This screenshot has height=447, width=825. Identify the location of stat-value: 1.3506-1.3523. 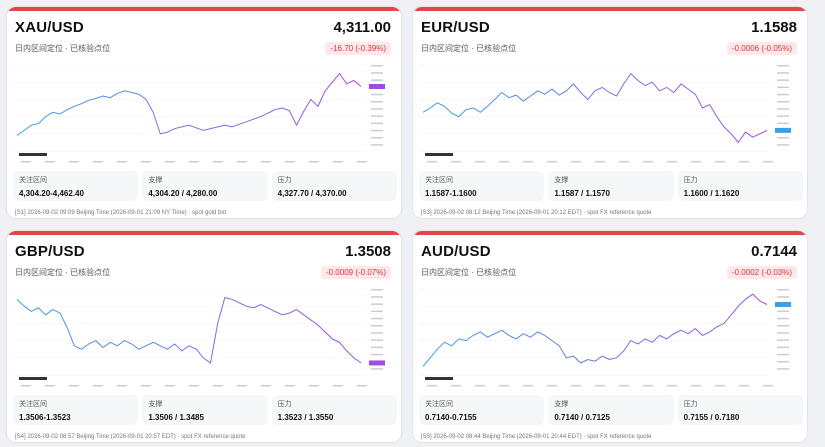
(45, 417).